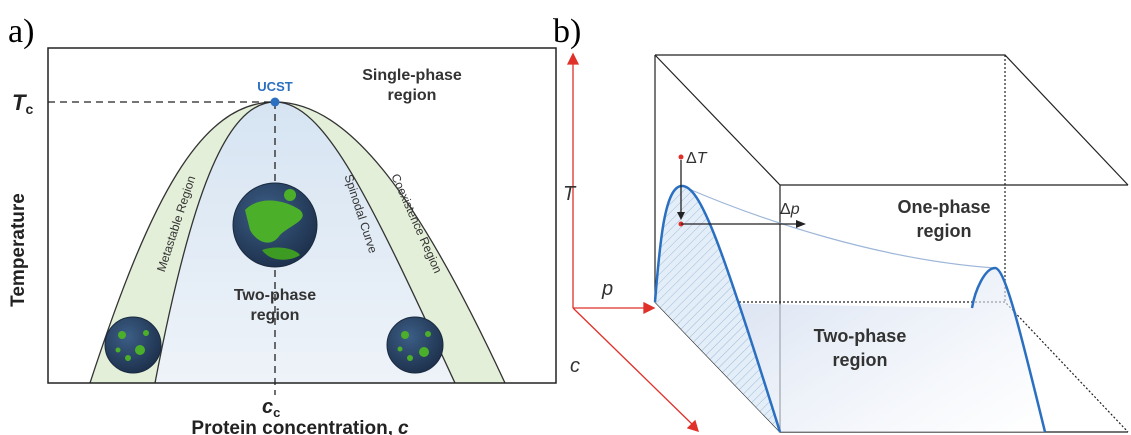  I want to click on two-phase-3d-label: Two-phase region, so click(860, 348).